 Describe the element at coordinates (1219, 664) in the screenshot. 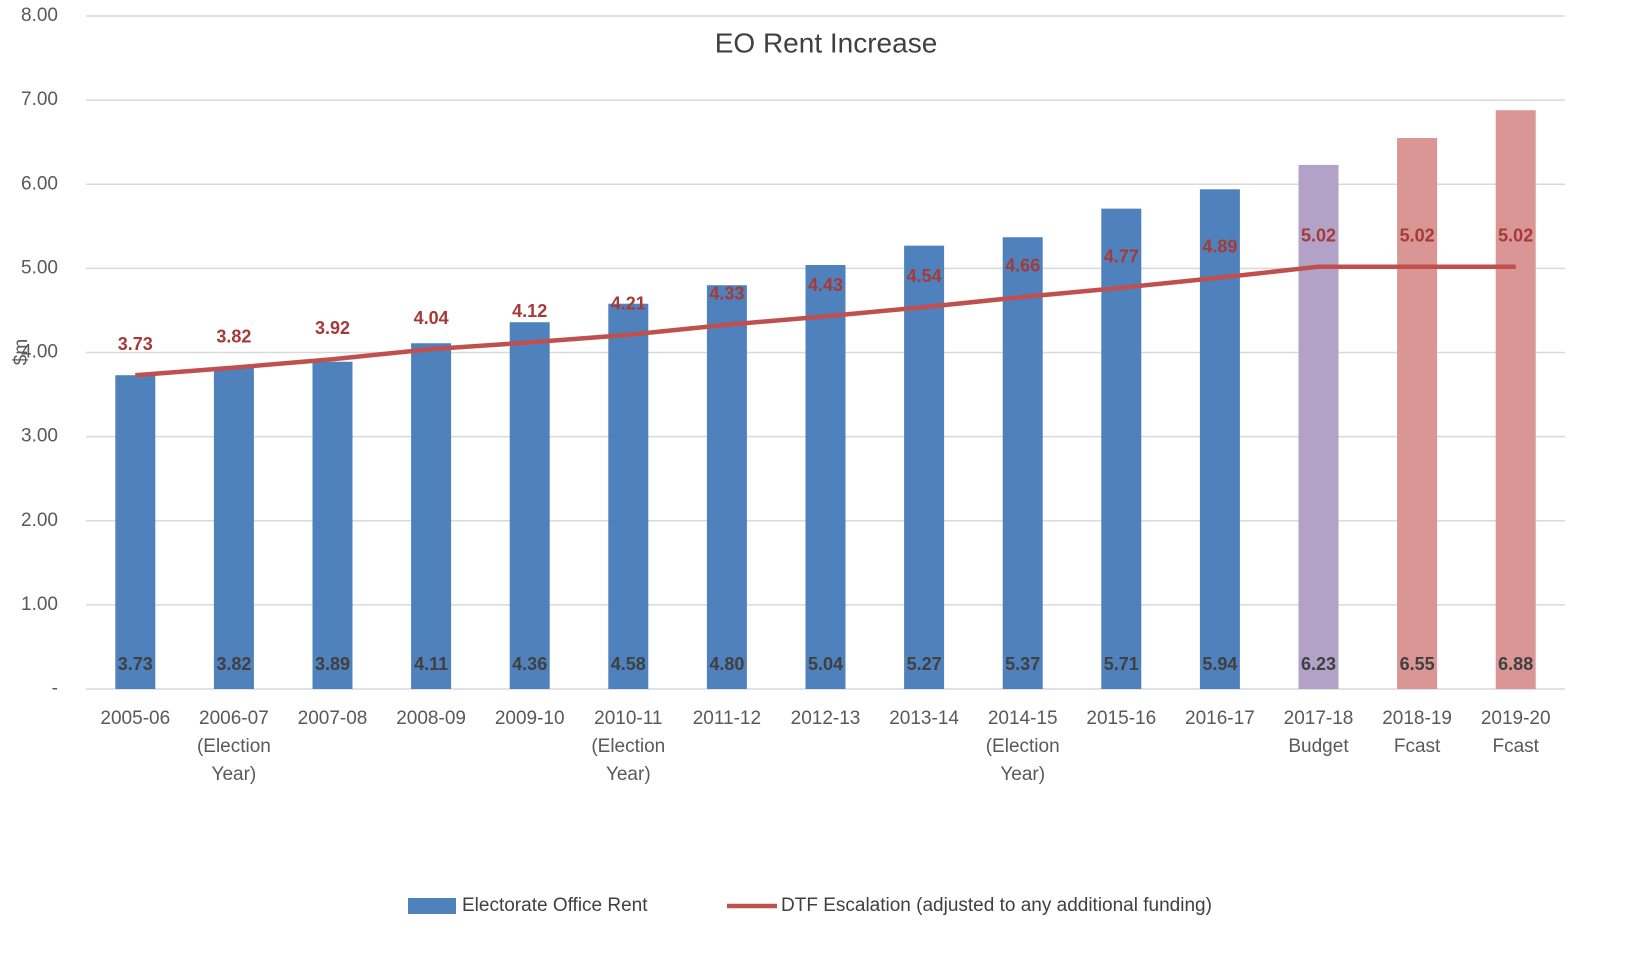

I see `bar-value-label: 5.94` at that location.